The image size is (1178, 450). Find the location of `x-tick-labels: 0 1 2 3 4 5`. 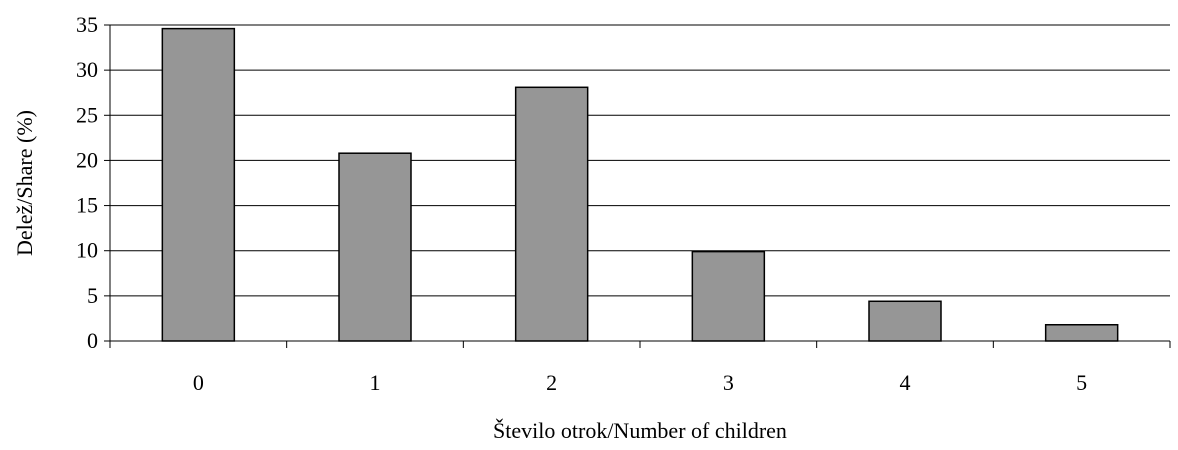

x-tick-labels: 0 1 2 3 4 5 is located at coordinates (640, 382).